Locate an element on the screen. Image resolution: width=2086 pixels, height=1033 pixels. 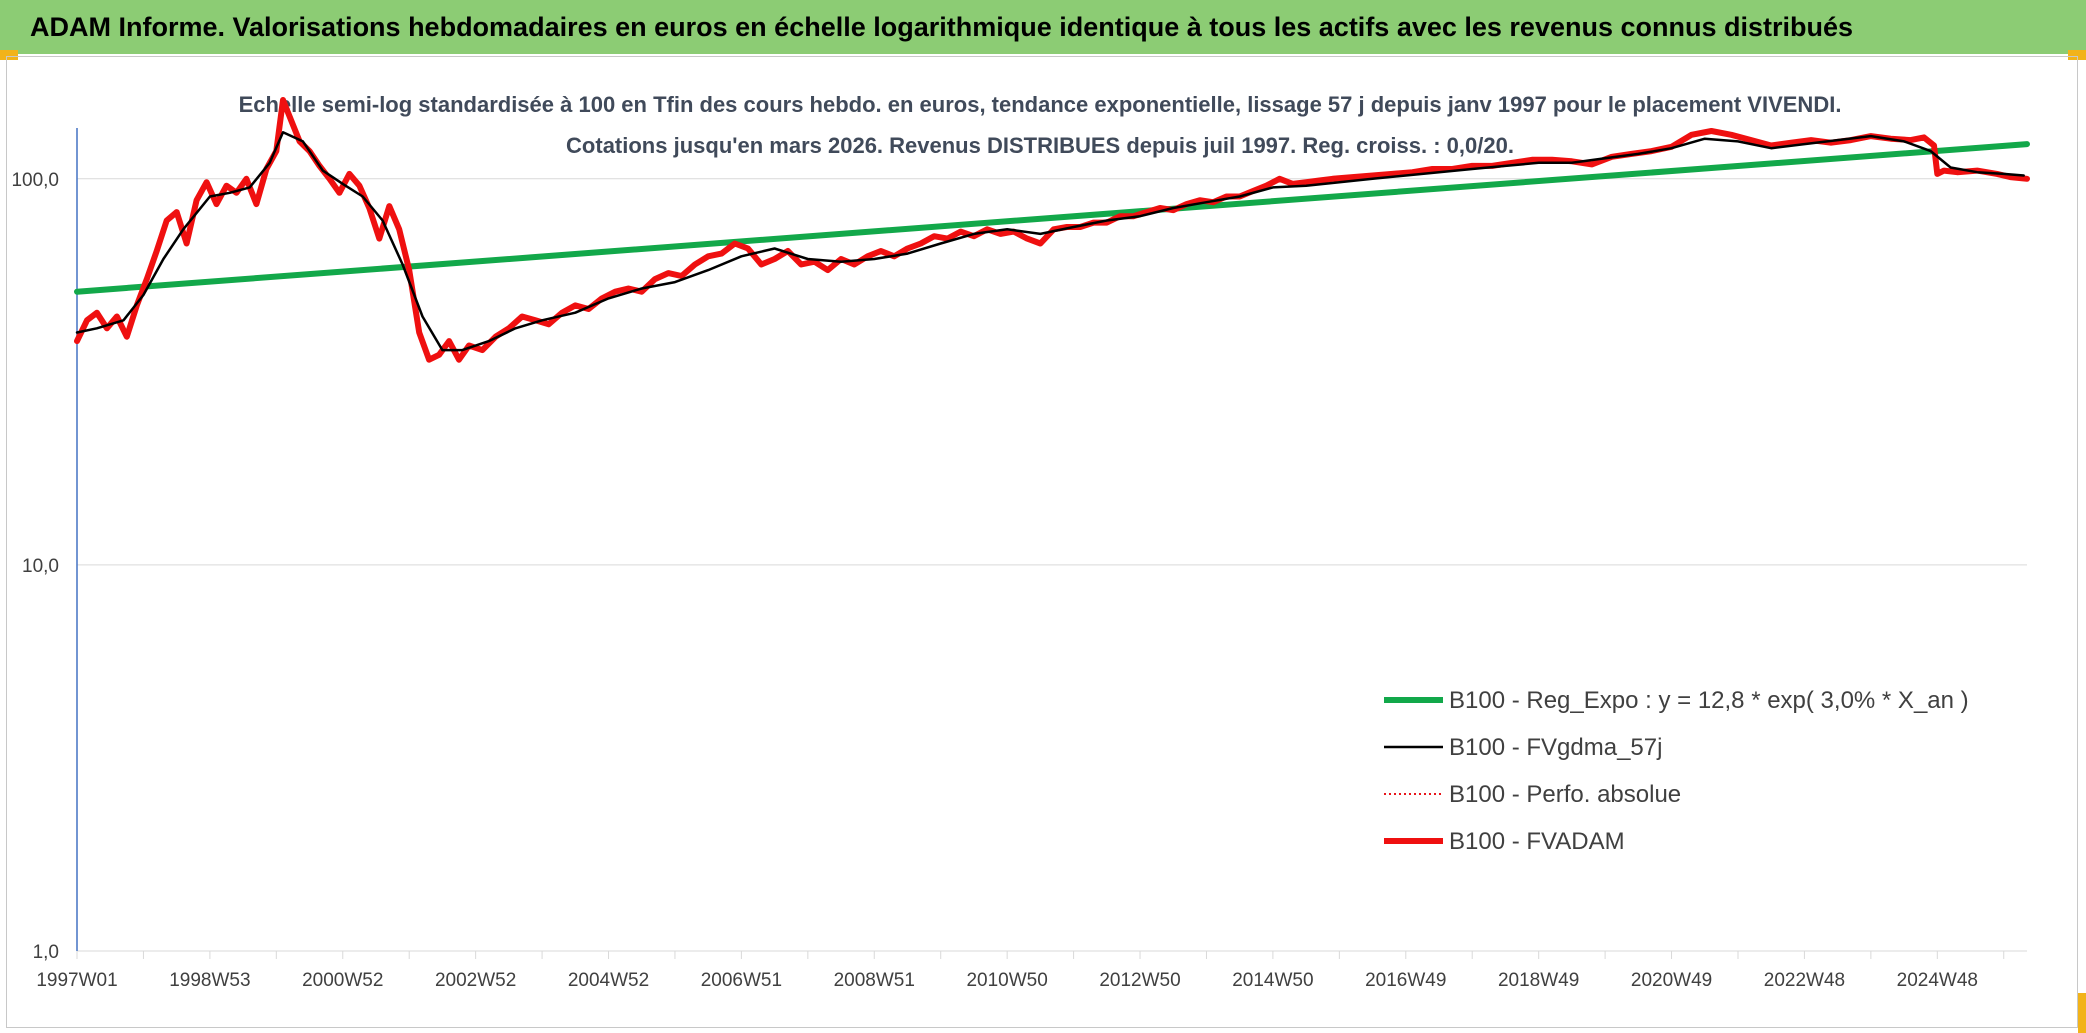
x-tick-label: 2020W49 is located at coordinates (1671, 980).